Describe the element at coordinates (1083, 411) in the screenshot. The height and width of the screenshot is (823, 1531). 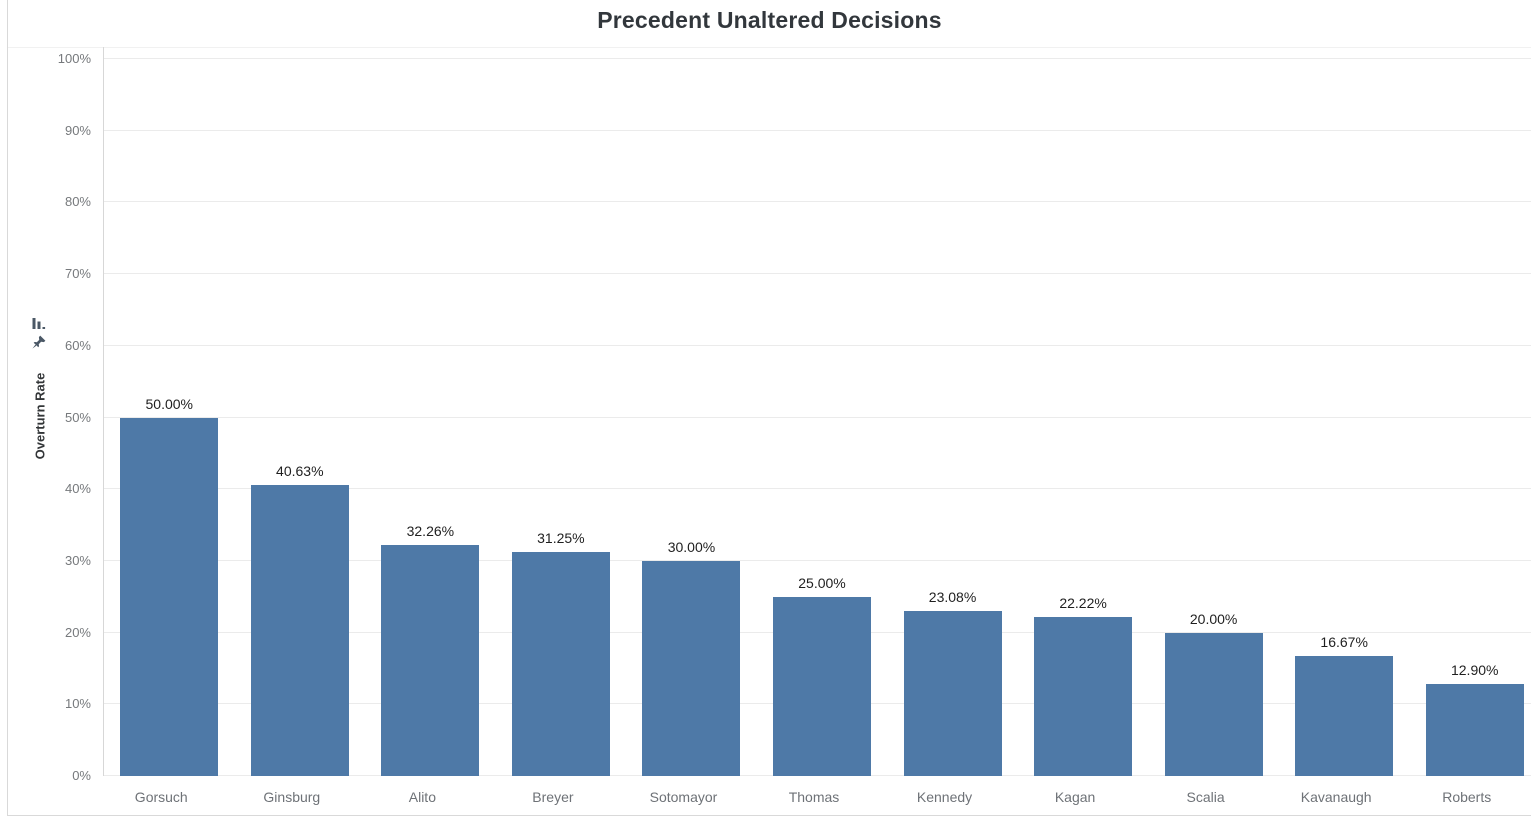
I see `bar-slot: 22.22%` at that location.